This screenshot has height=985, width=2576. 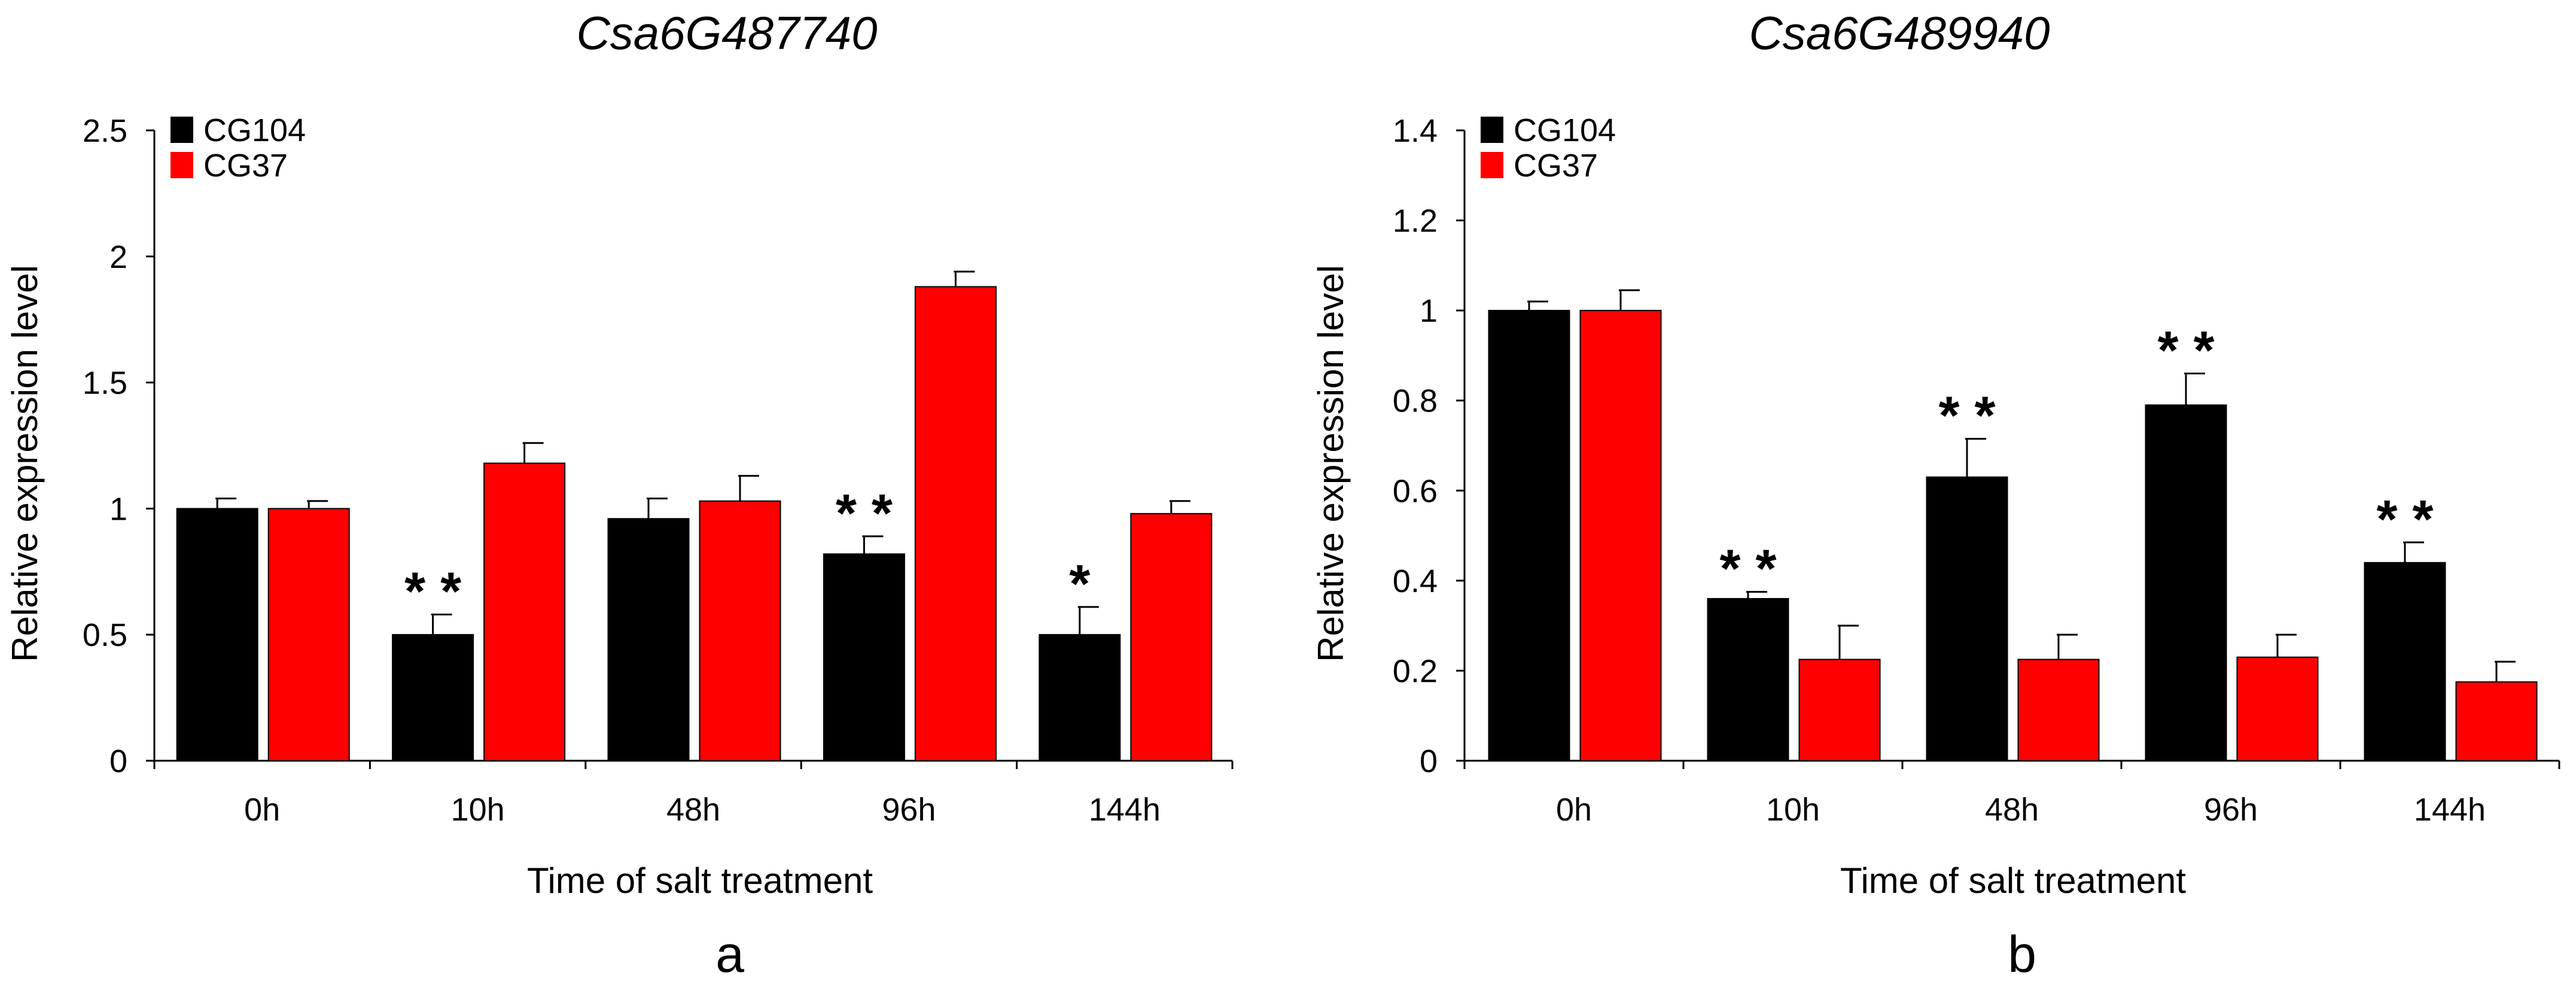 I want to click on y-tick-label: 1.2, so click(x=1415, y=221).